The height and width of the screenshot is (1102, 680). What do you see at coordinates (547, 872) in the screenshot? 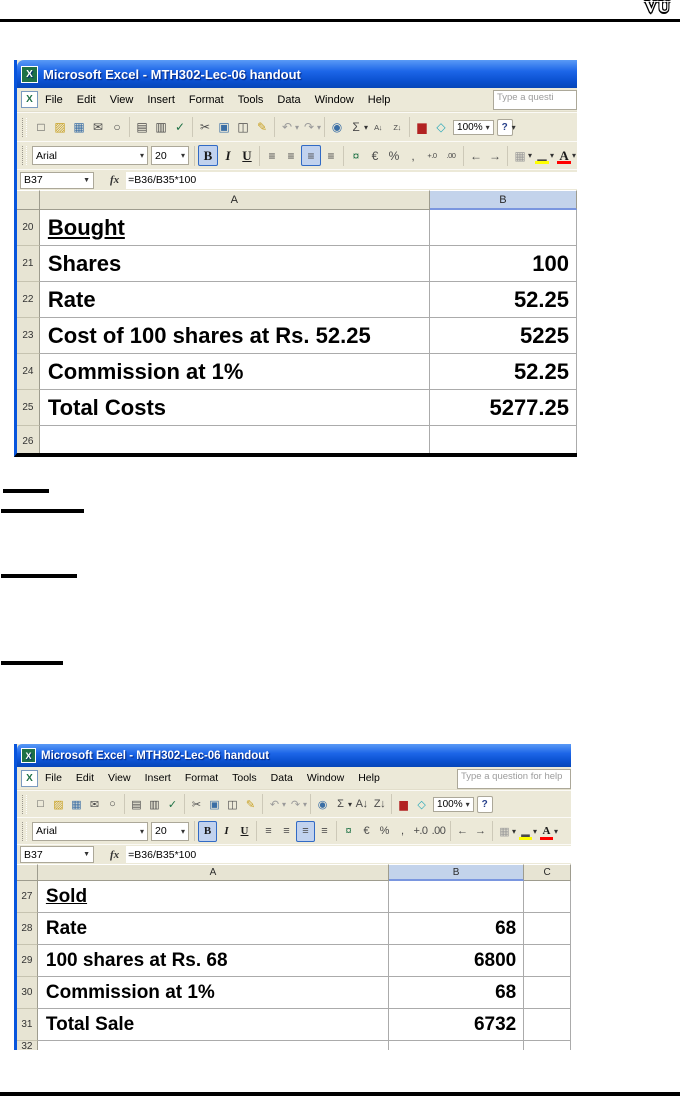
I see `column-header-c: C` at bounding box center [547, 872].